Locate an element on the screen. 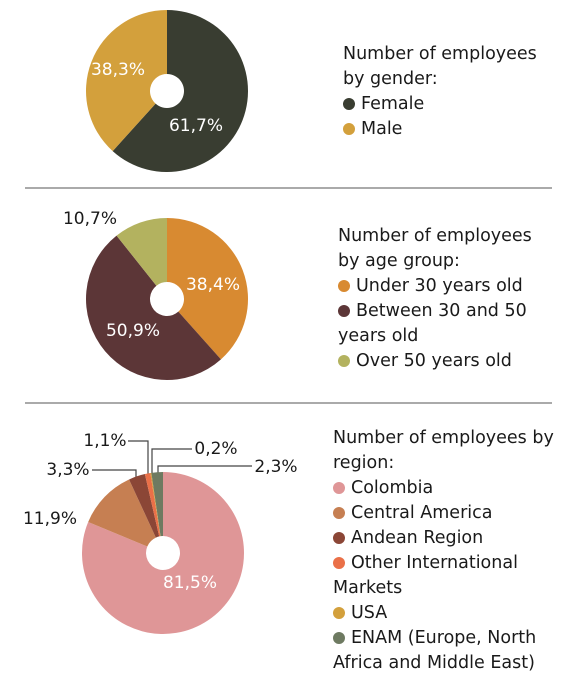  legend-label: Under 30 years old is located at coordinates (439, 286).